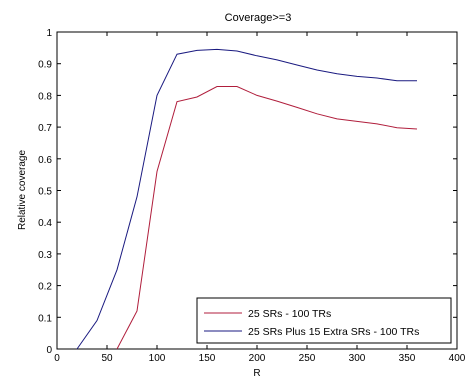 This screenshot has width=470, height=376. Describe the element at coordinates (45, 223) in the screenshot. I see `y-tick-label: 0.4` at that location.